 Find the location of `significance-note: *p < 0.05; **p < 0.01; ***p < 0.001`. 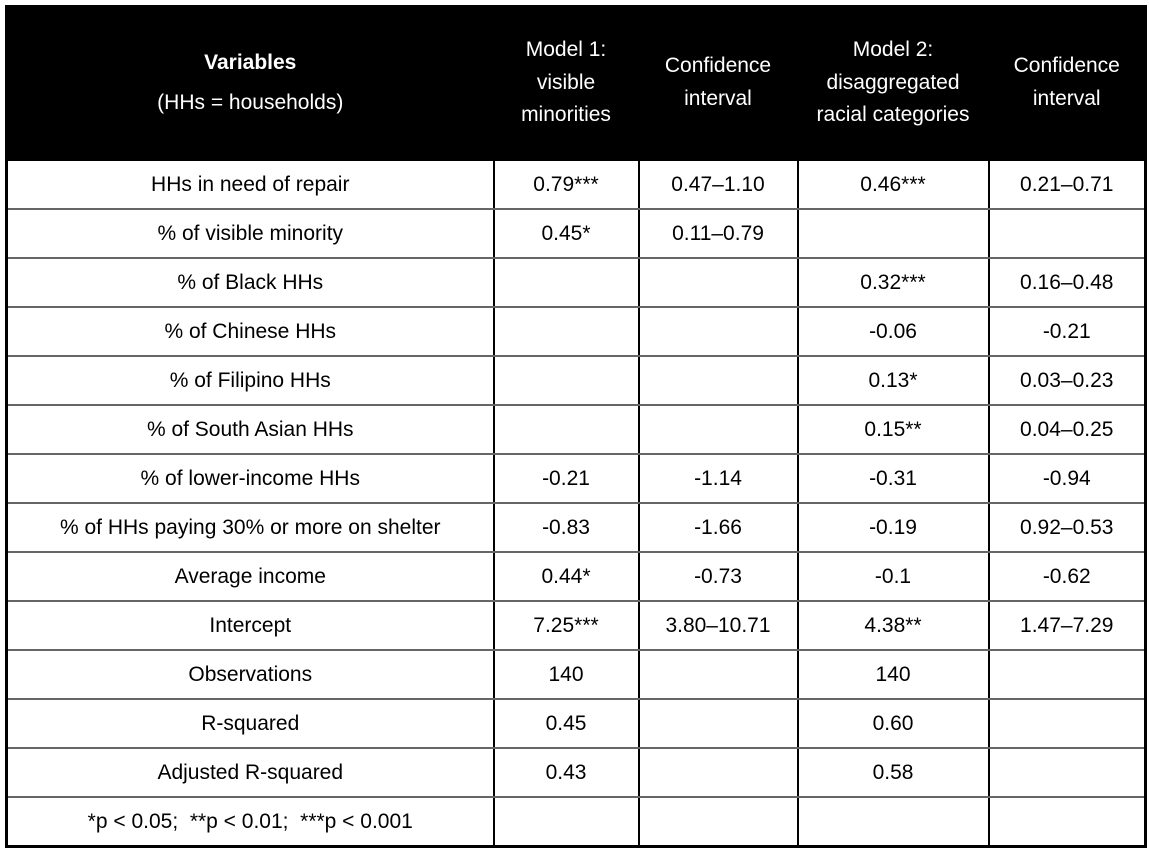

significance-note: *p < 0.05; **p < 0.01; ***p < 0.001 is located at coordinates (250, 822).